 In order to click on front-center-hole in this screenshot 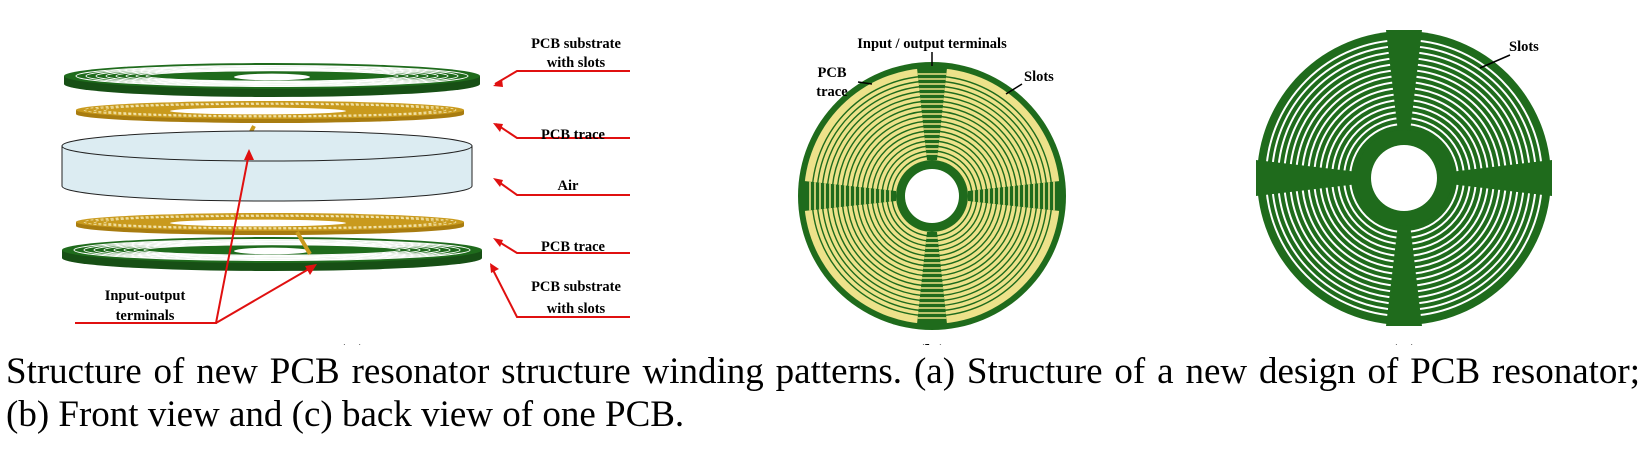, I will do `click(932, 196)`.